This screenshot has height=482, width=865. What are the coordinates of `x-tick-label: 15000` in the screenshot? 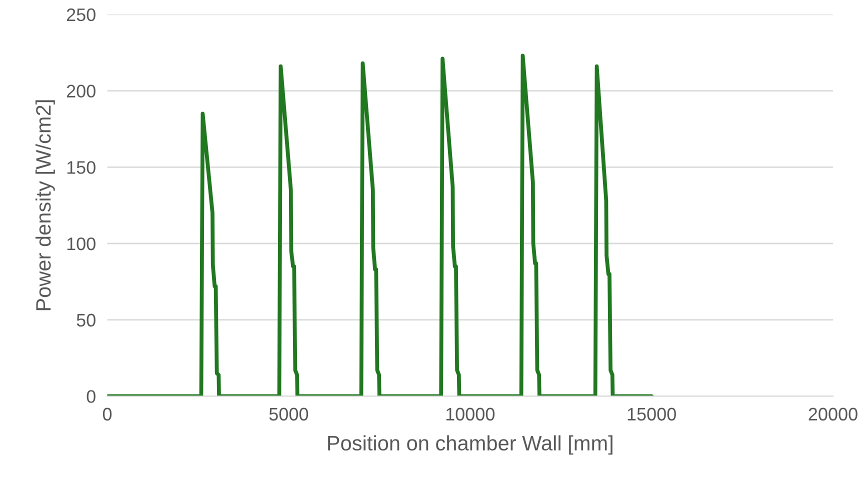 It's located at (652, 414).